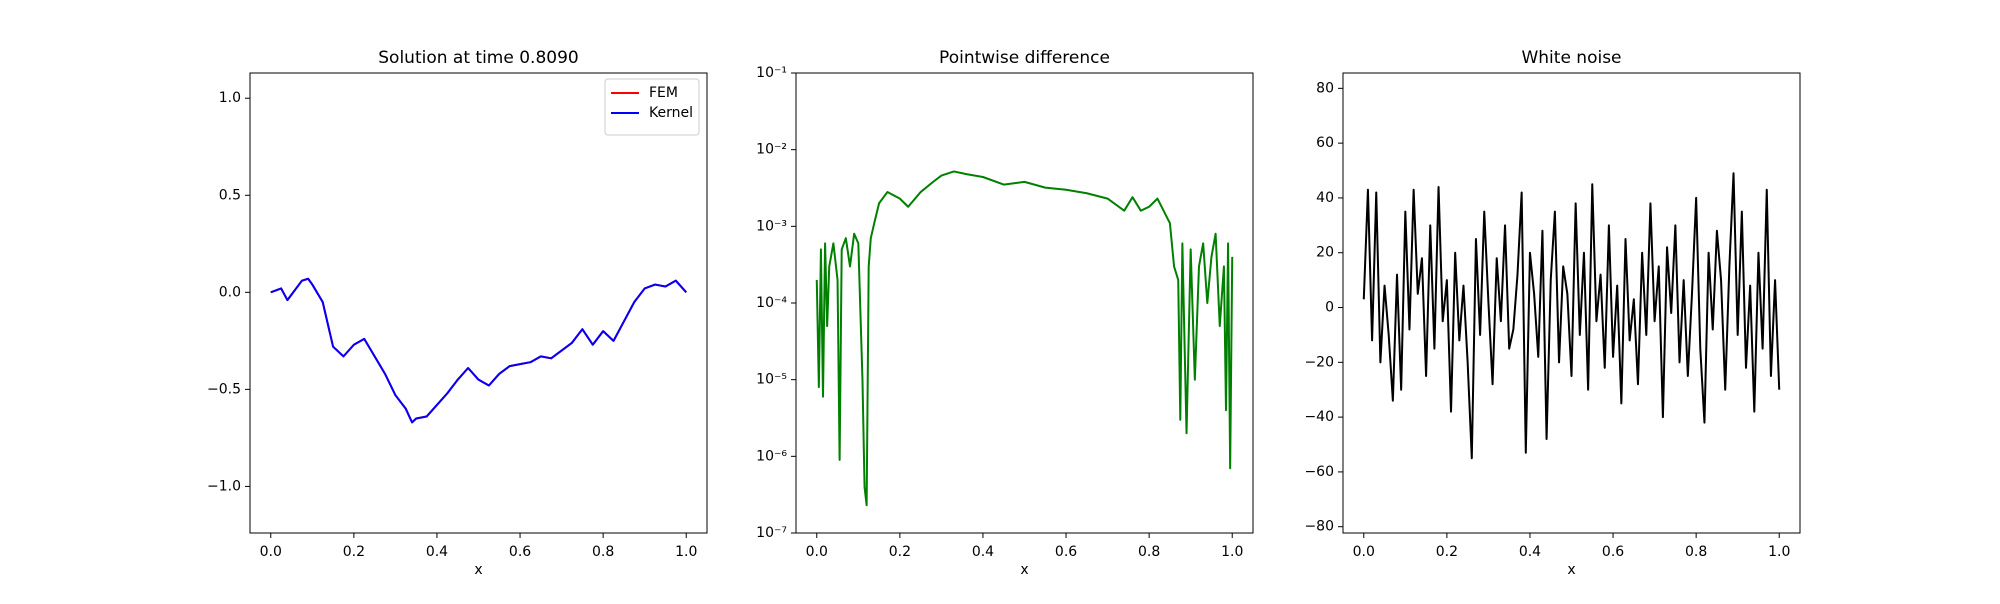 The height and width of the screenshot is (604, 2000). What do you see at coordinates (1571, 58) in the screenshot?
I see `chart-title: White noise` at bounding box center [1571, 58].